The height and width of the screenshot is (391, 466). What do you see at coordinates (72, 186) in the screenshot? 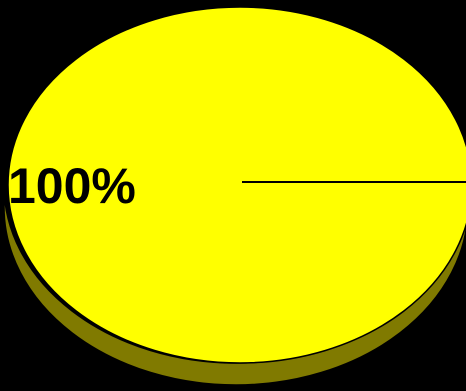
I see `data-label: 100%` at bounding box center [72, 186].